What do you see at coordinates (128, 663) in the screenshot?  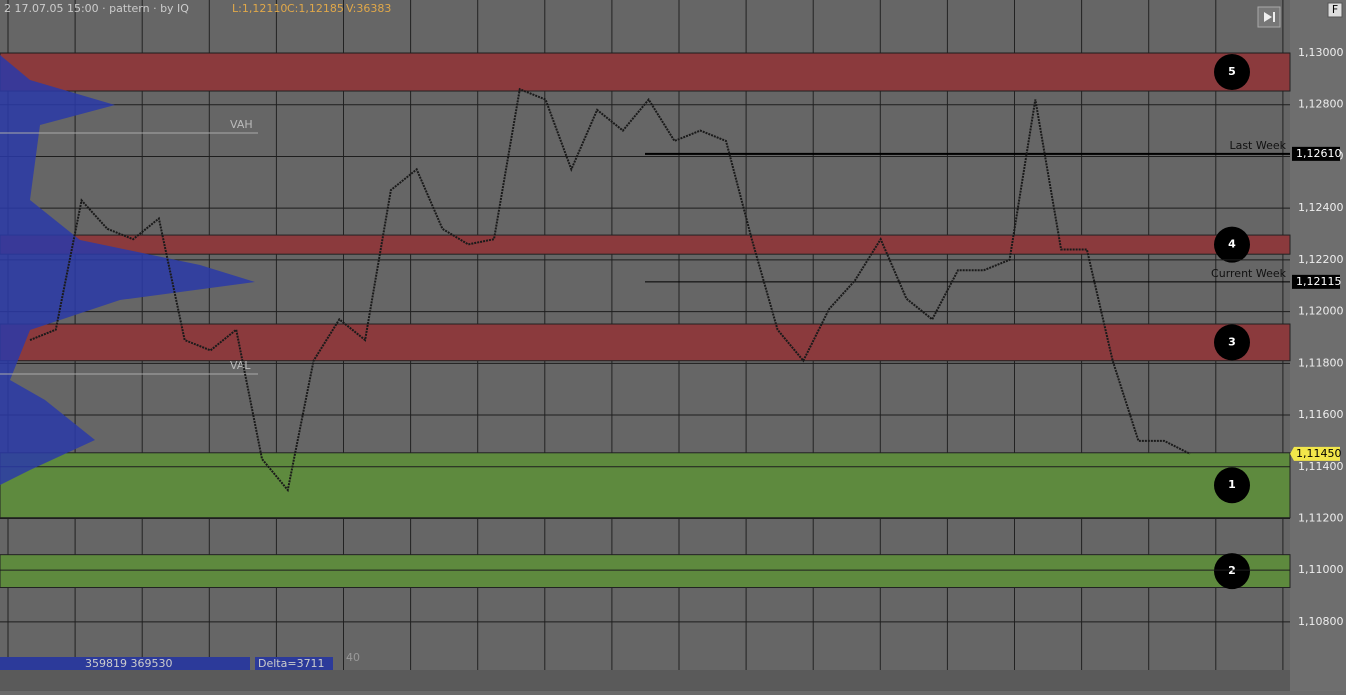 I see `footer-volumes: 359819 369530` at bounding box center [128, 663].